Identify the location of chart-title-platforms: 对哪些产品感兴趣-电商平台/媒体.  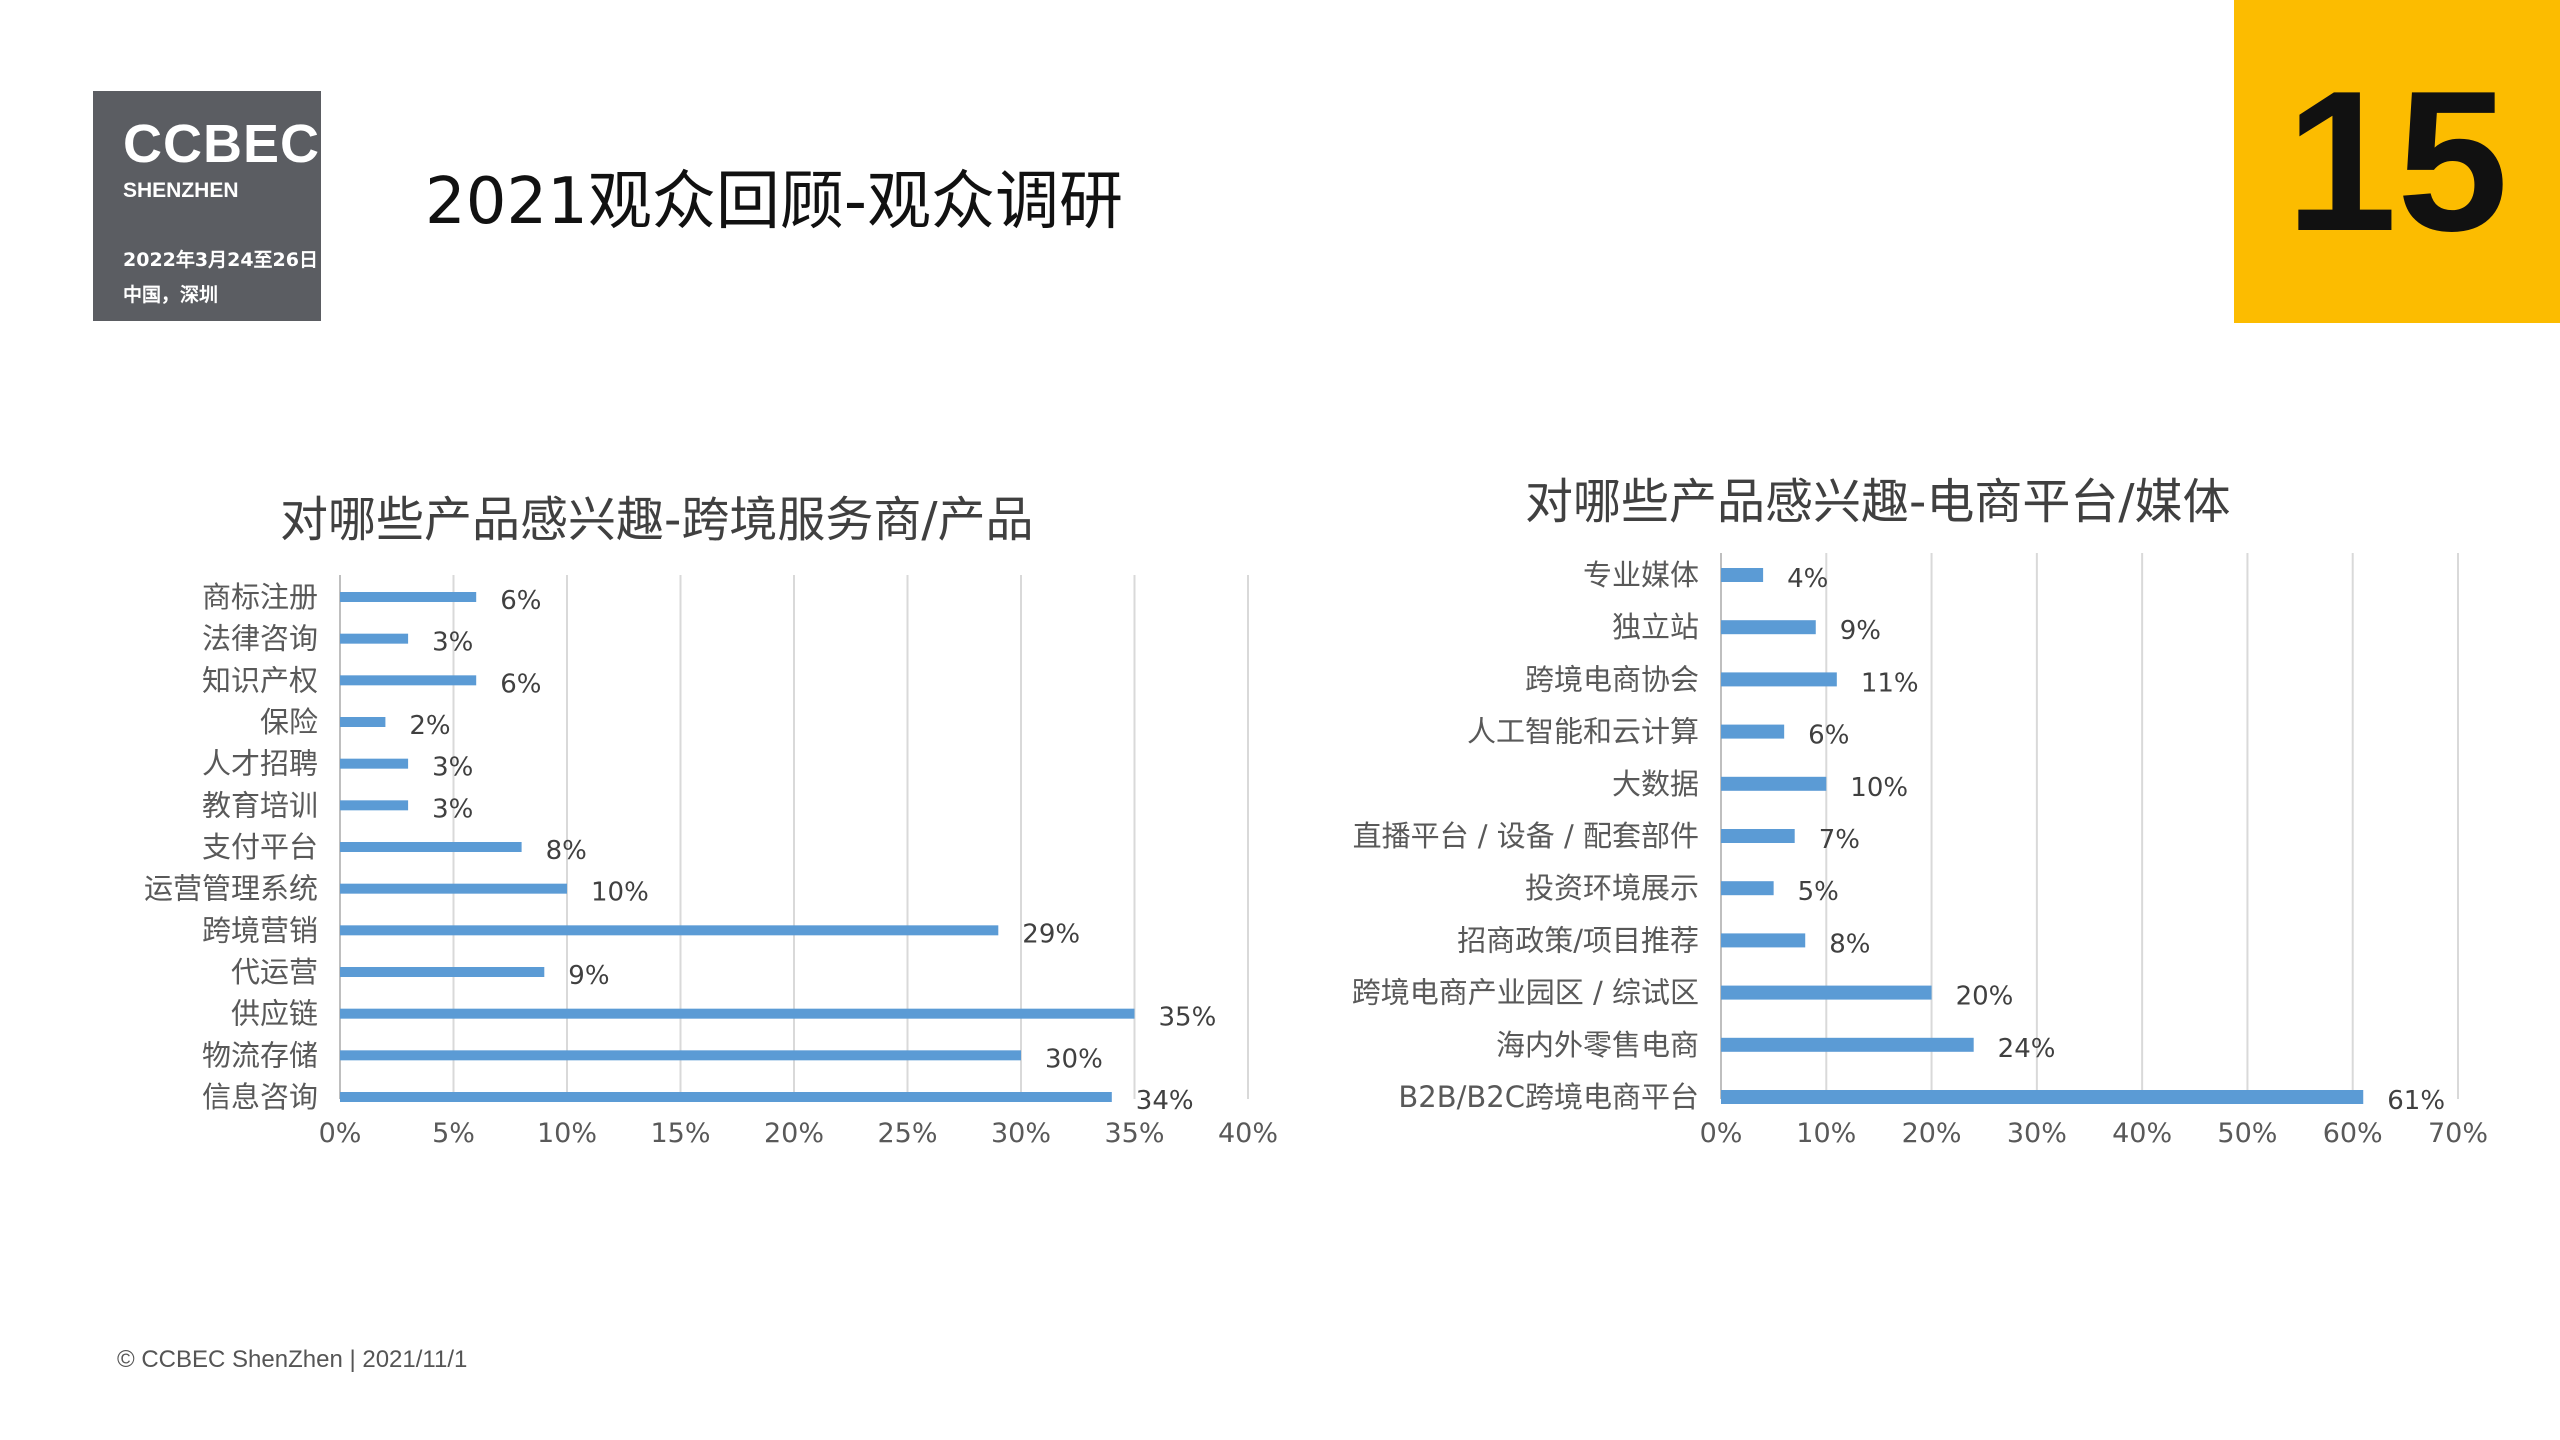
(1878, 502).